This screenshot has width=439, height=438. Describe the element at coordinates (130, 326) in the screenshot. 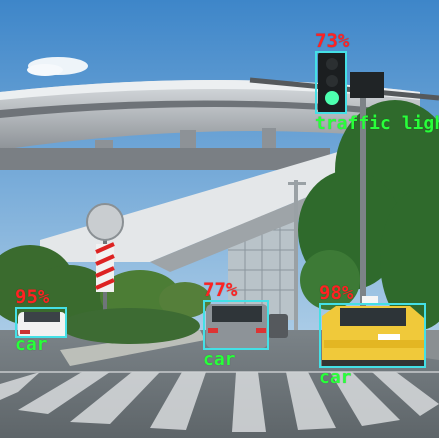

I see `hedge` at that location.